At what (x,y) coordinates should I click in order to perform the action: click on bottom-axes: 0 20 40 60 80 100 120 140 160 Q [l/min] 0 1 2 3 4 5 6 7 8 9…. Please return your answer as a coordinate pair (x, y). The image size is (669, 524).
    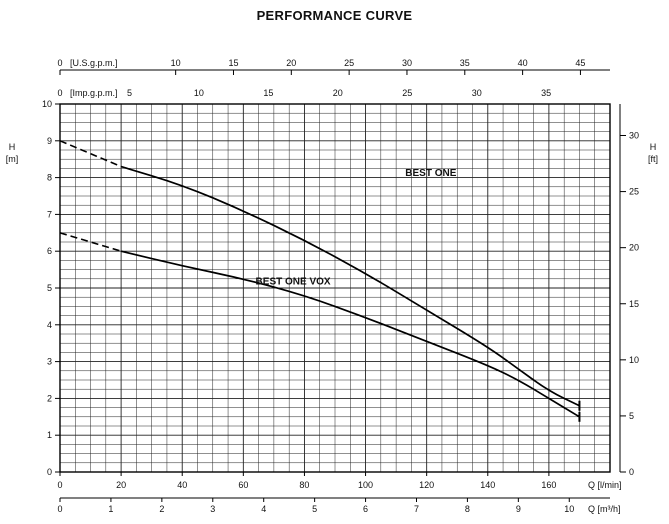
    Looking at the image, I should click on (339, 493).